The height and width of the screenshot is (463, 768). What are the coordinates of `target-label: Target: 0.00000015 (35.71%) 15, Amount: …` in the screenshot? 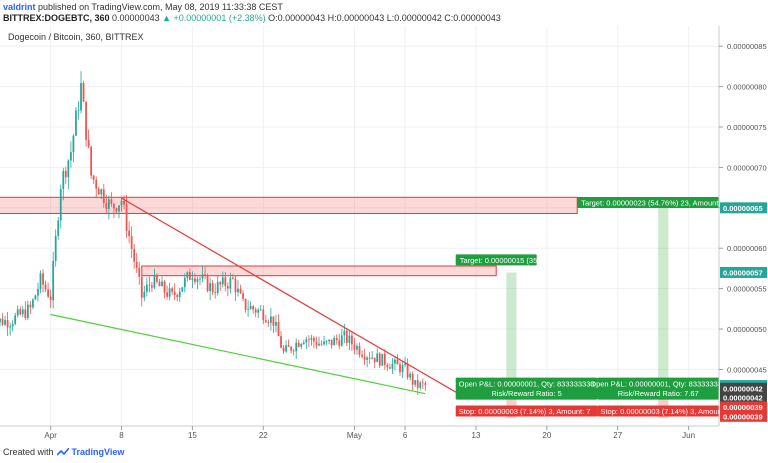 It's located at (539, 260).